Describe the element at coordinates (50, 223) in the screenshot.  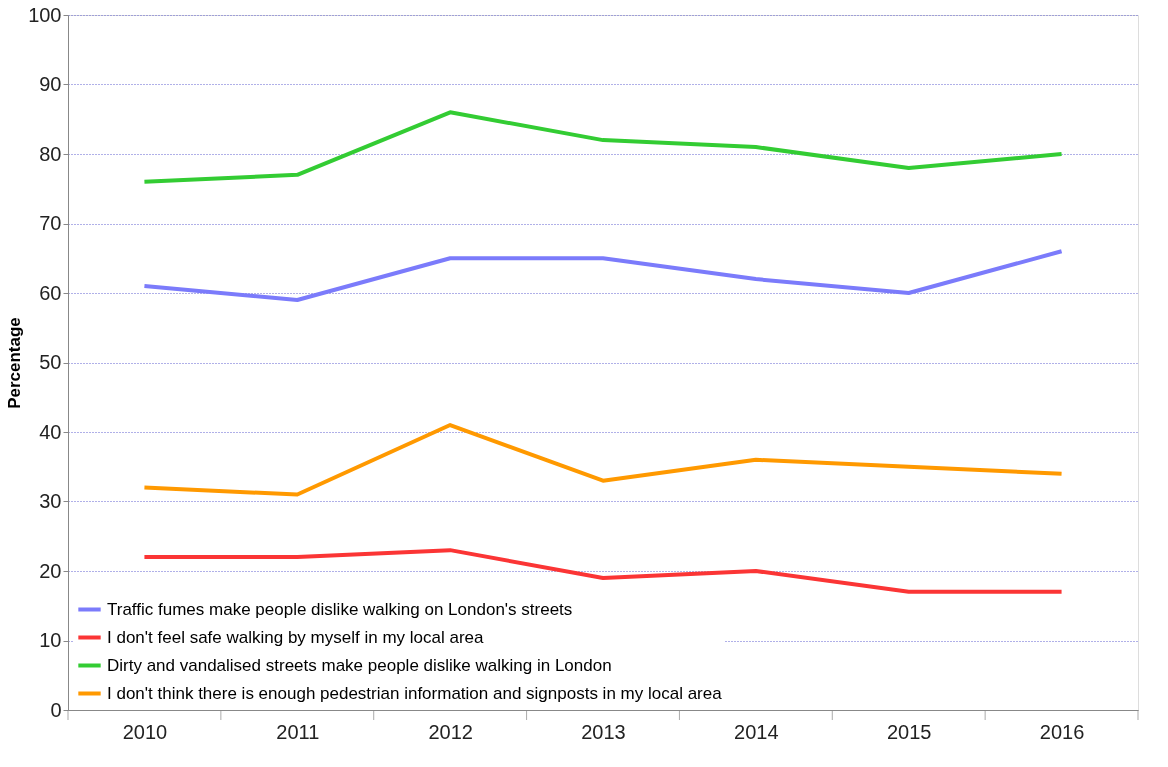
I see `y-tick-label: 70` at that location.